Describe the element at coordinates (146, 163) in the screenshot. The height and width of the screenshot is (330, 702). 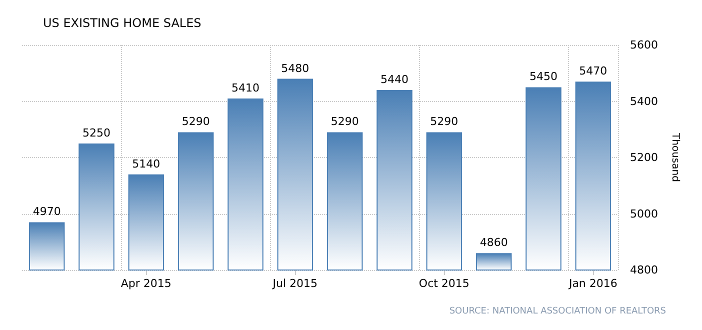
I see `data-label: 5140` at that location.